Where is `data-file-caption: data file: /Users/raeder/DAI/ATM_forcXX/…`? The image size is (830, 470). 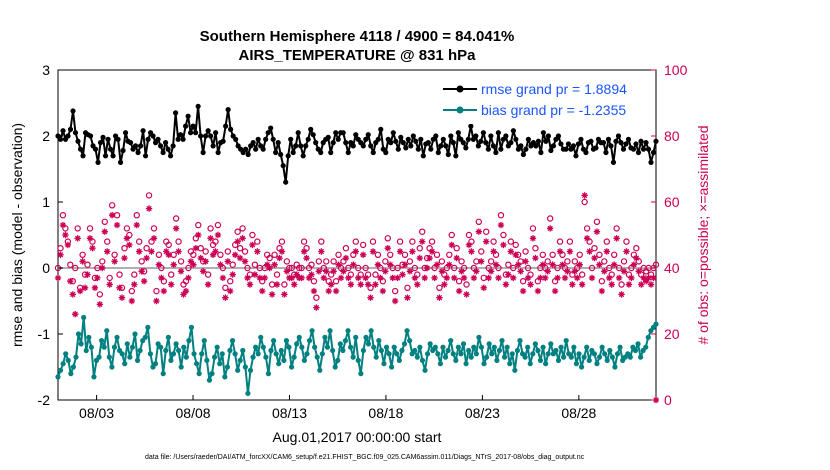 data-file-caption: data file: /Users/raeder/DAI/ATM_forcXX/… is located at coordinates (365, 457).